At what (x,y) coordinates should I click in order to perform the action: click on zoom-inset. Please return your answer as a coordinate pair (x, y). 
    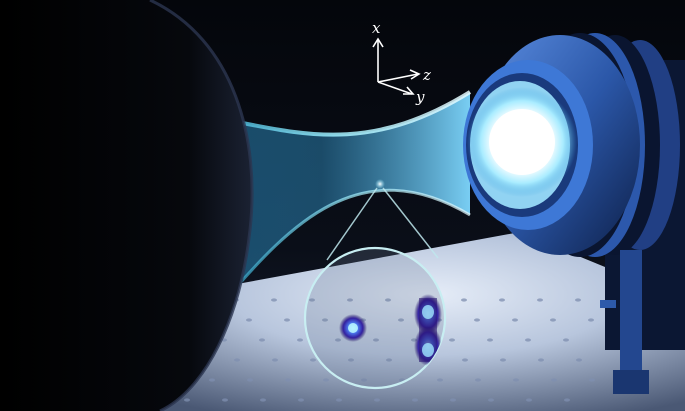
    Looking at the image, I should click on (375, 288).